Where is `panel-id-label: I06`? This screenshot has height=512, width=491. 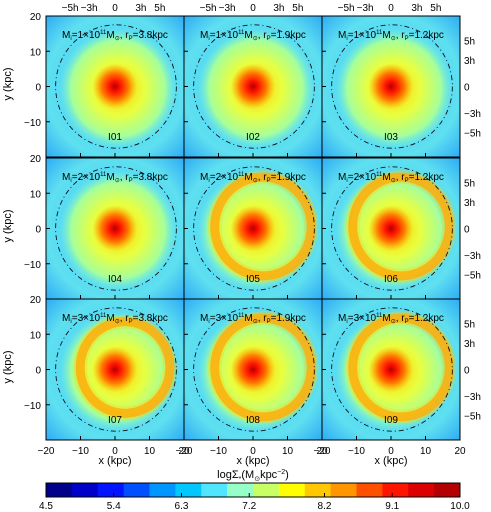
panel-id-label: I06 is located at coordinates (391, 279).